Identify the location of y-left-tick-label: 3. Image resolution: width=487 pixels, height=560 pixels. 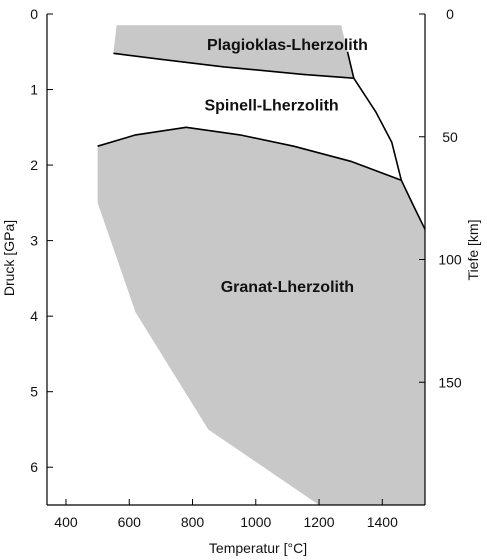
(34, 241).